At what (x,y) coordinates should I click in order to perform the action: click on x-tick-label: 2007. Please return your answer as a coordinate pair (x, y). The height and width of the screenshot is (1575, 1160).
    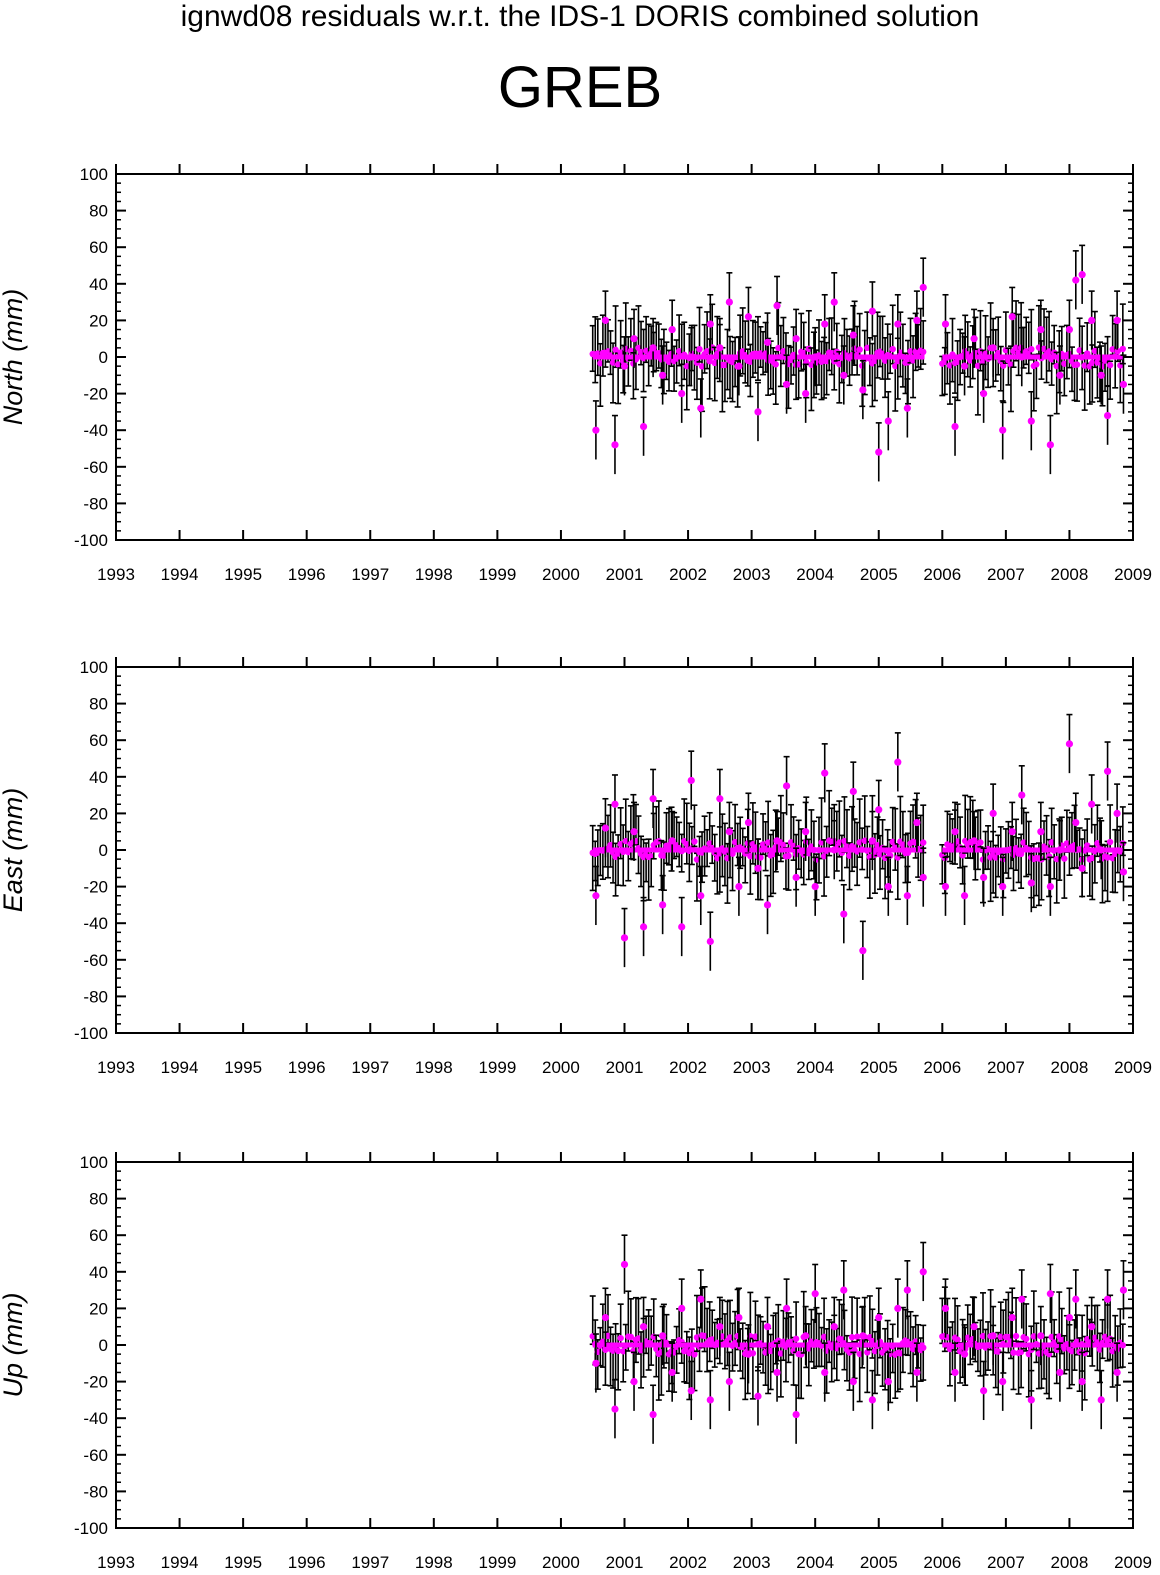
    Looking at the image, I should click on (1006, 1067).